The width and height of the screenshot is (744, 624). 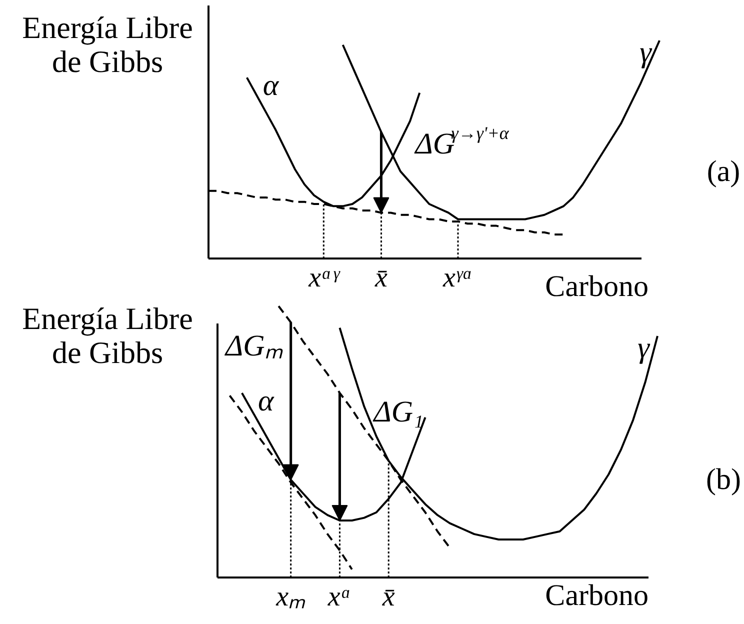 I want to click on x-tick-label: xᵅᵞ, so click(x=325, y=278).